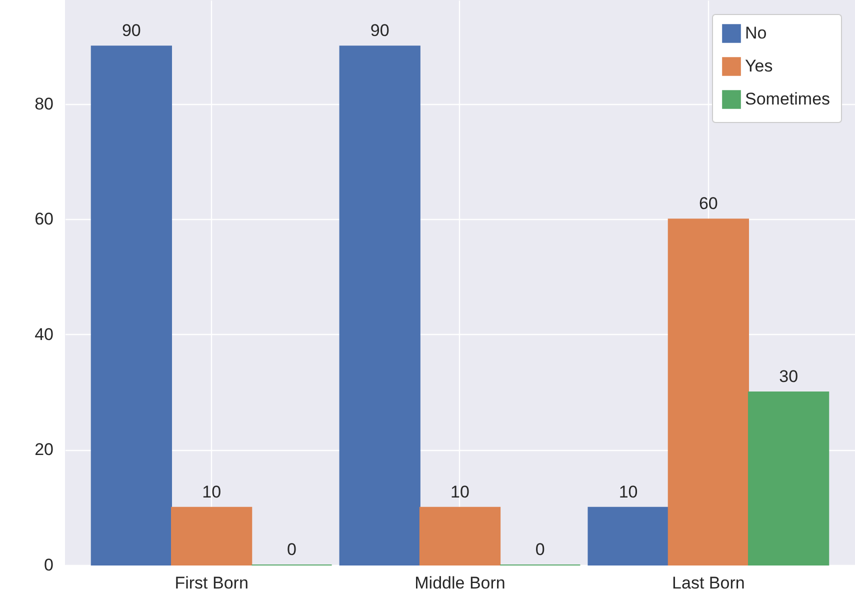  Describe the element at coordinates (44, 334) in the screenshot. I see `y-tick-label: 40` at that location.